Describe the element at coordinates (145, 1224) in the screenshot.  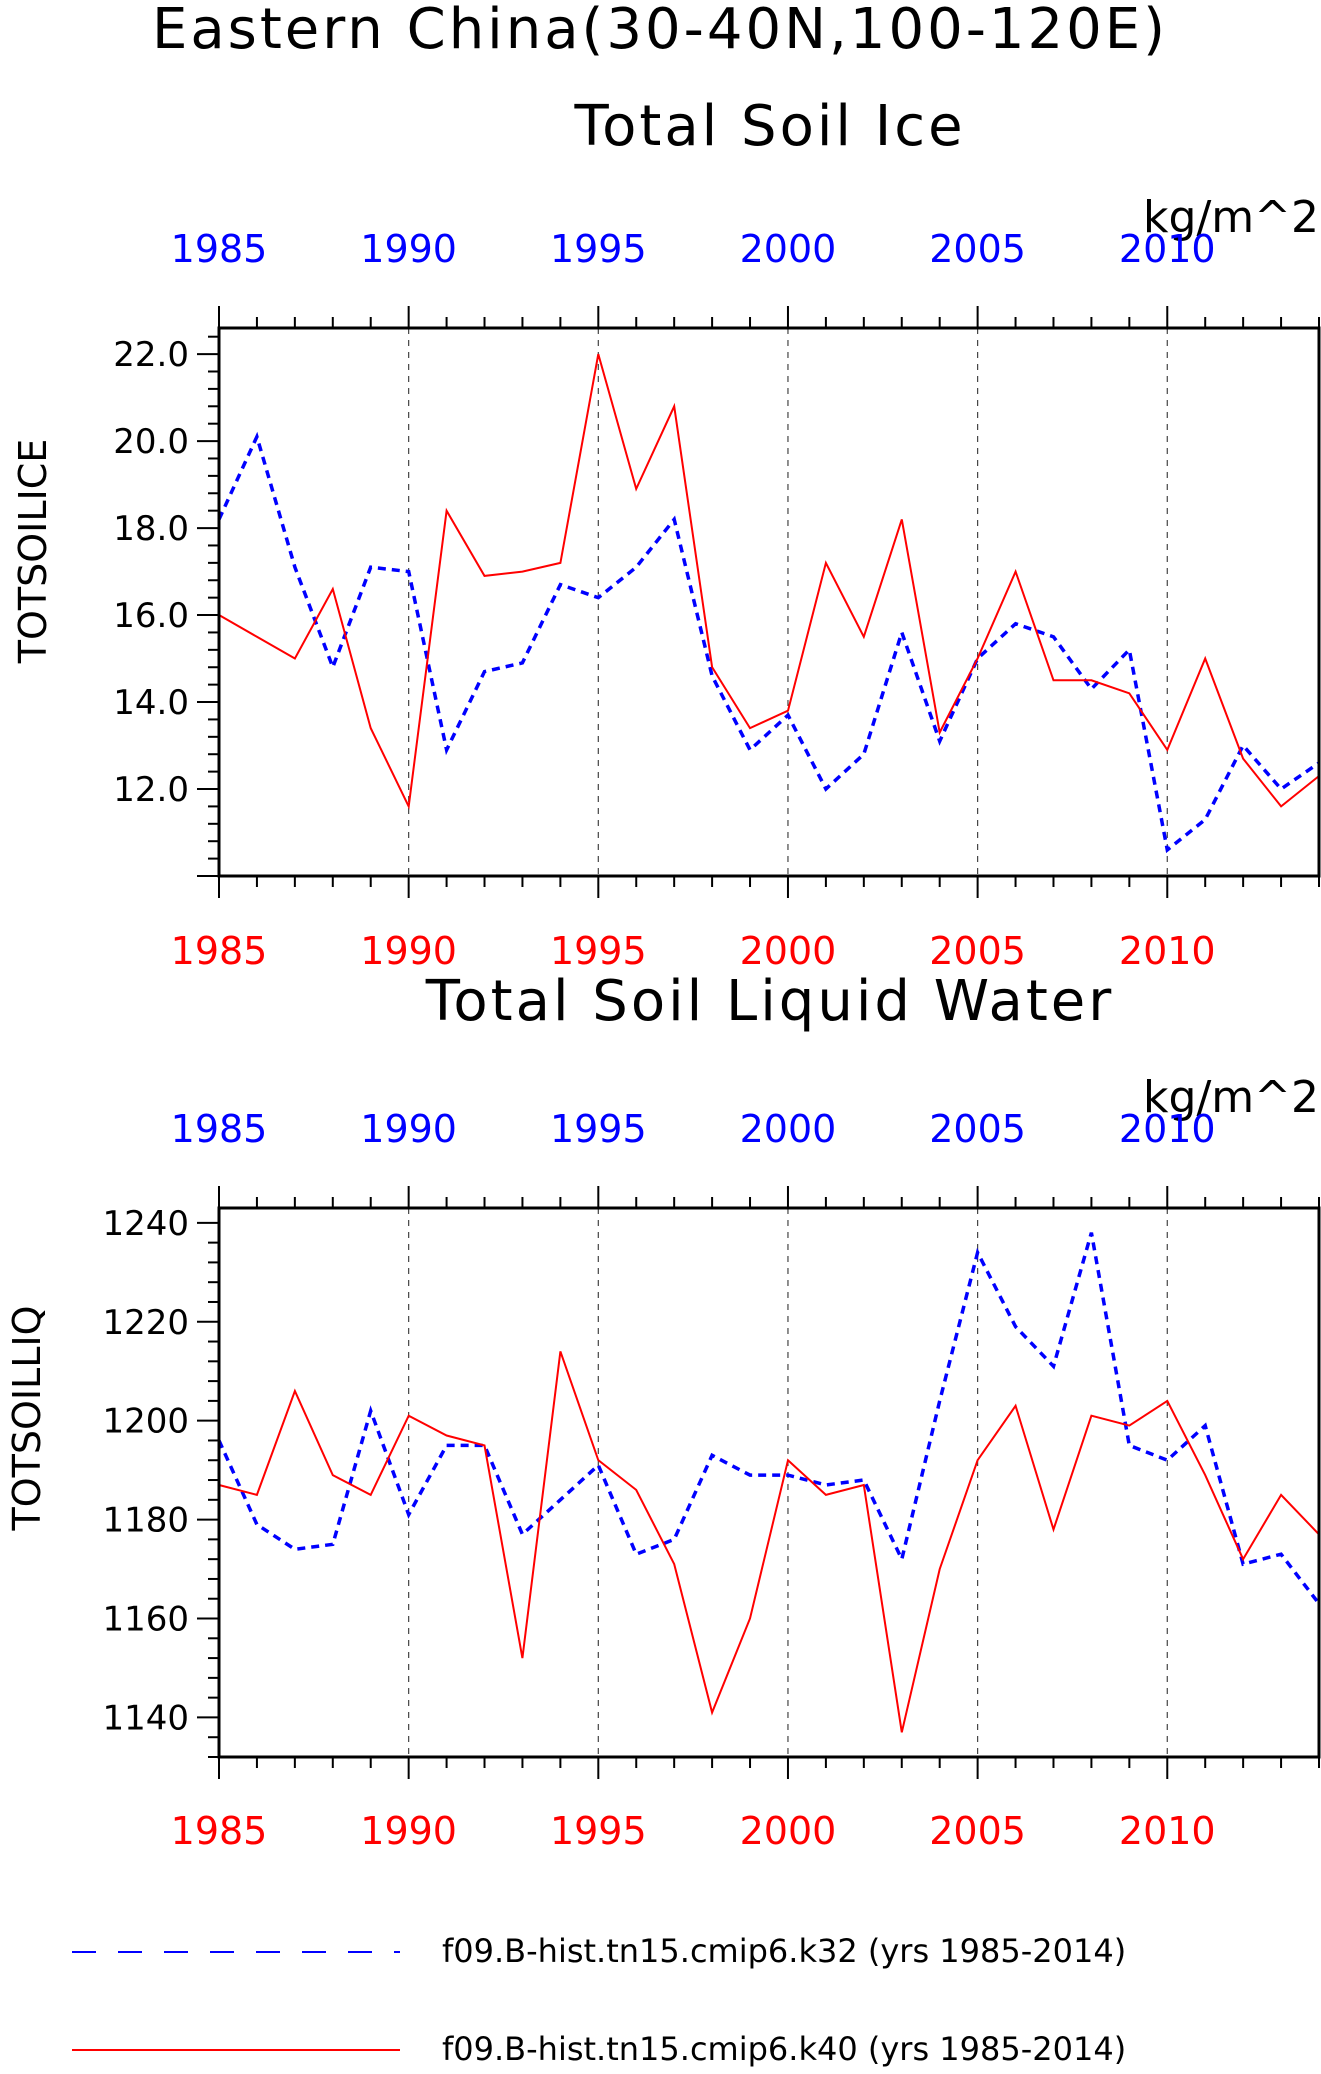
I see `y-tick-label: 1240` at that location.